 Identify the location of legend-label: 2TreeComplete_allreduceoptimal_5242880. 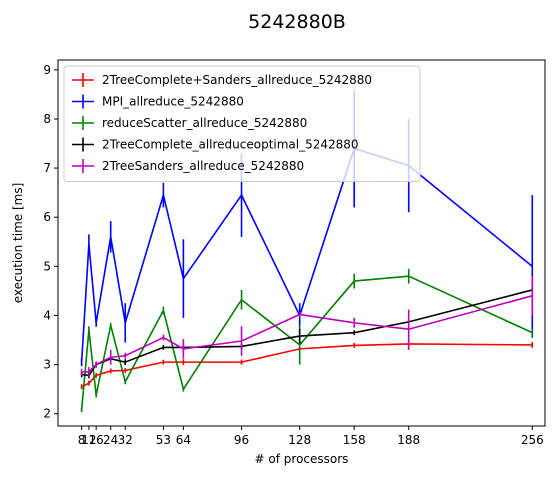
(230, 145).